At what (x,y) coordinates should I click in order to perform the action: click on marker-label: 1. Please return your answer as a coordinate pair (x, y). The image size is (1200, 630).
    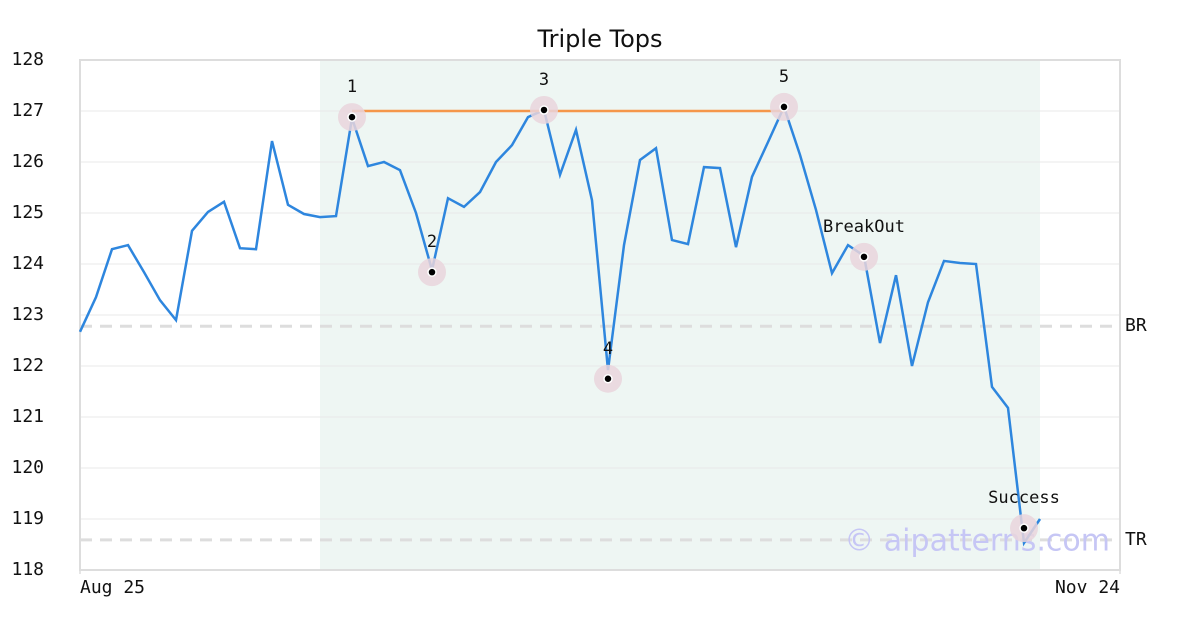
    Looking at the image, I should click on (352, 87).